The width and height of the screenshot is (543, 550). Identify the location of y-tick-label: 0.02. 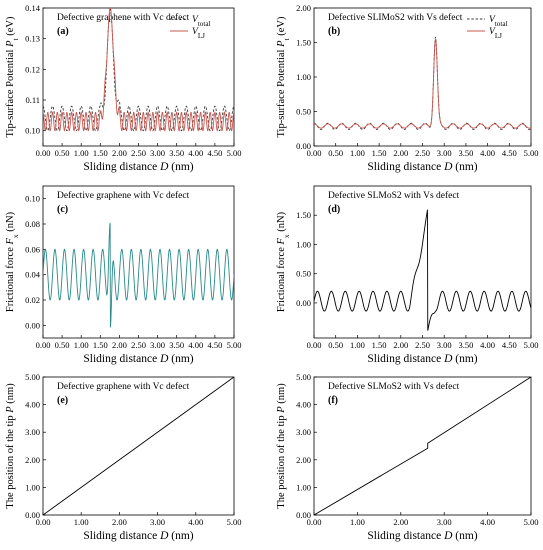
(32, 300).